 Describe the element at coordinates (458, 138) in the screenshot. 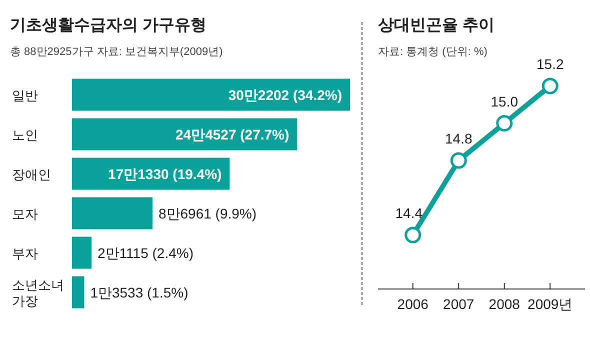

I see `data-label: 14.8` at that location.